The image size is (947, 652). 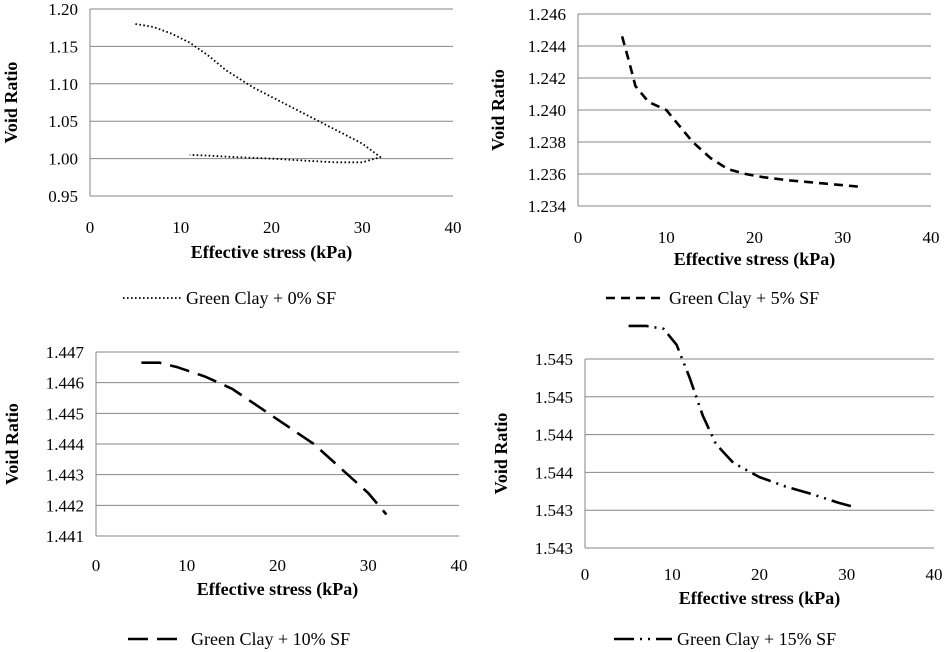 I want to click on legend-label: Green Clay + 15% SF, so click(x=756, y=639).